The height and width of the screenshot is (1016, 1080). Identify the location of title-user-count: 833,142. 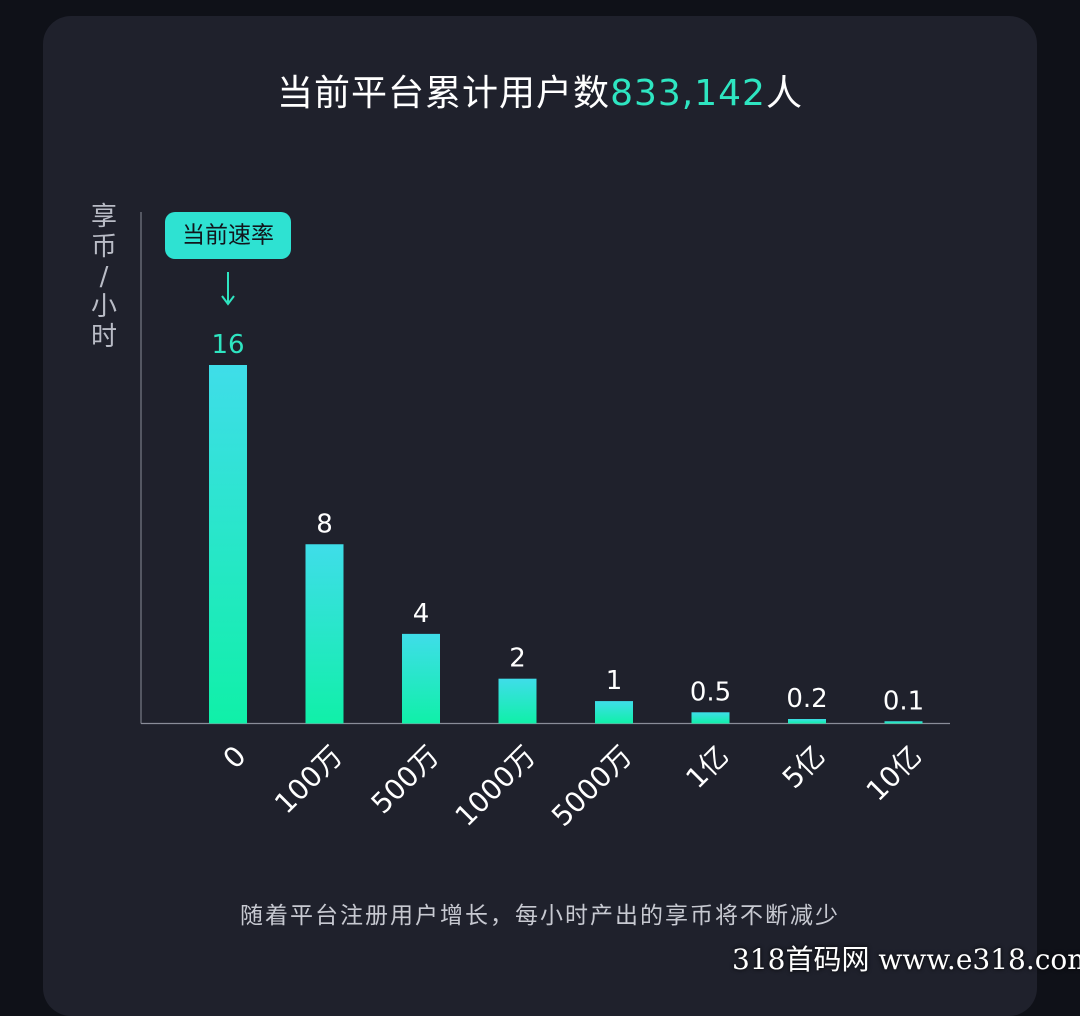
(688, 93).